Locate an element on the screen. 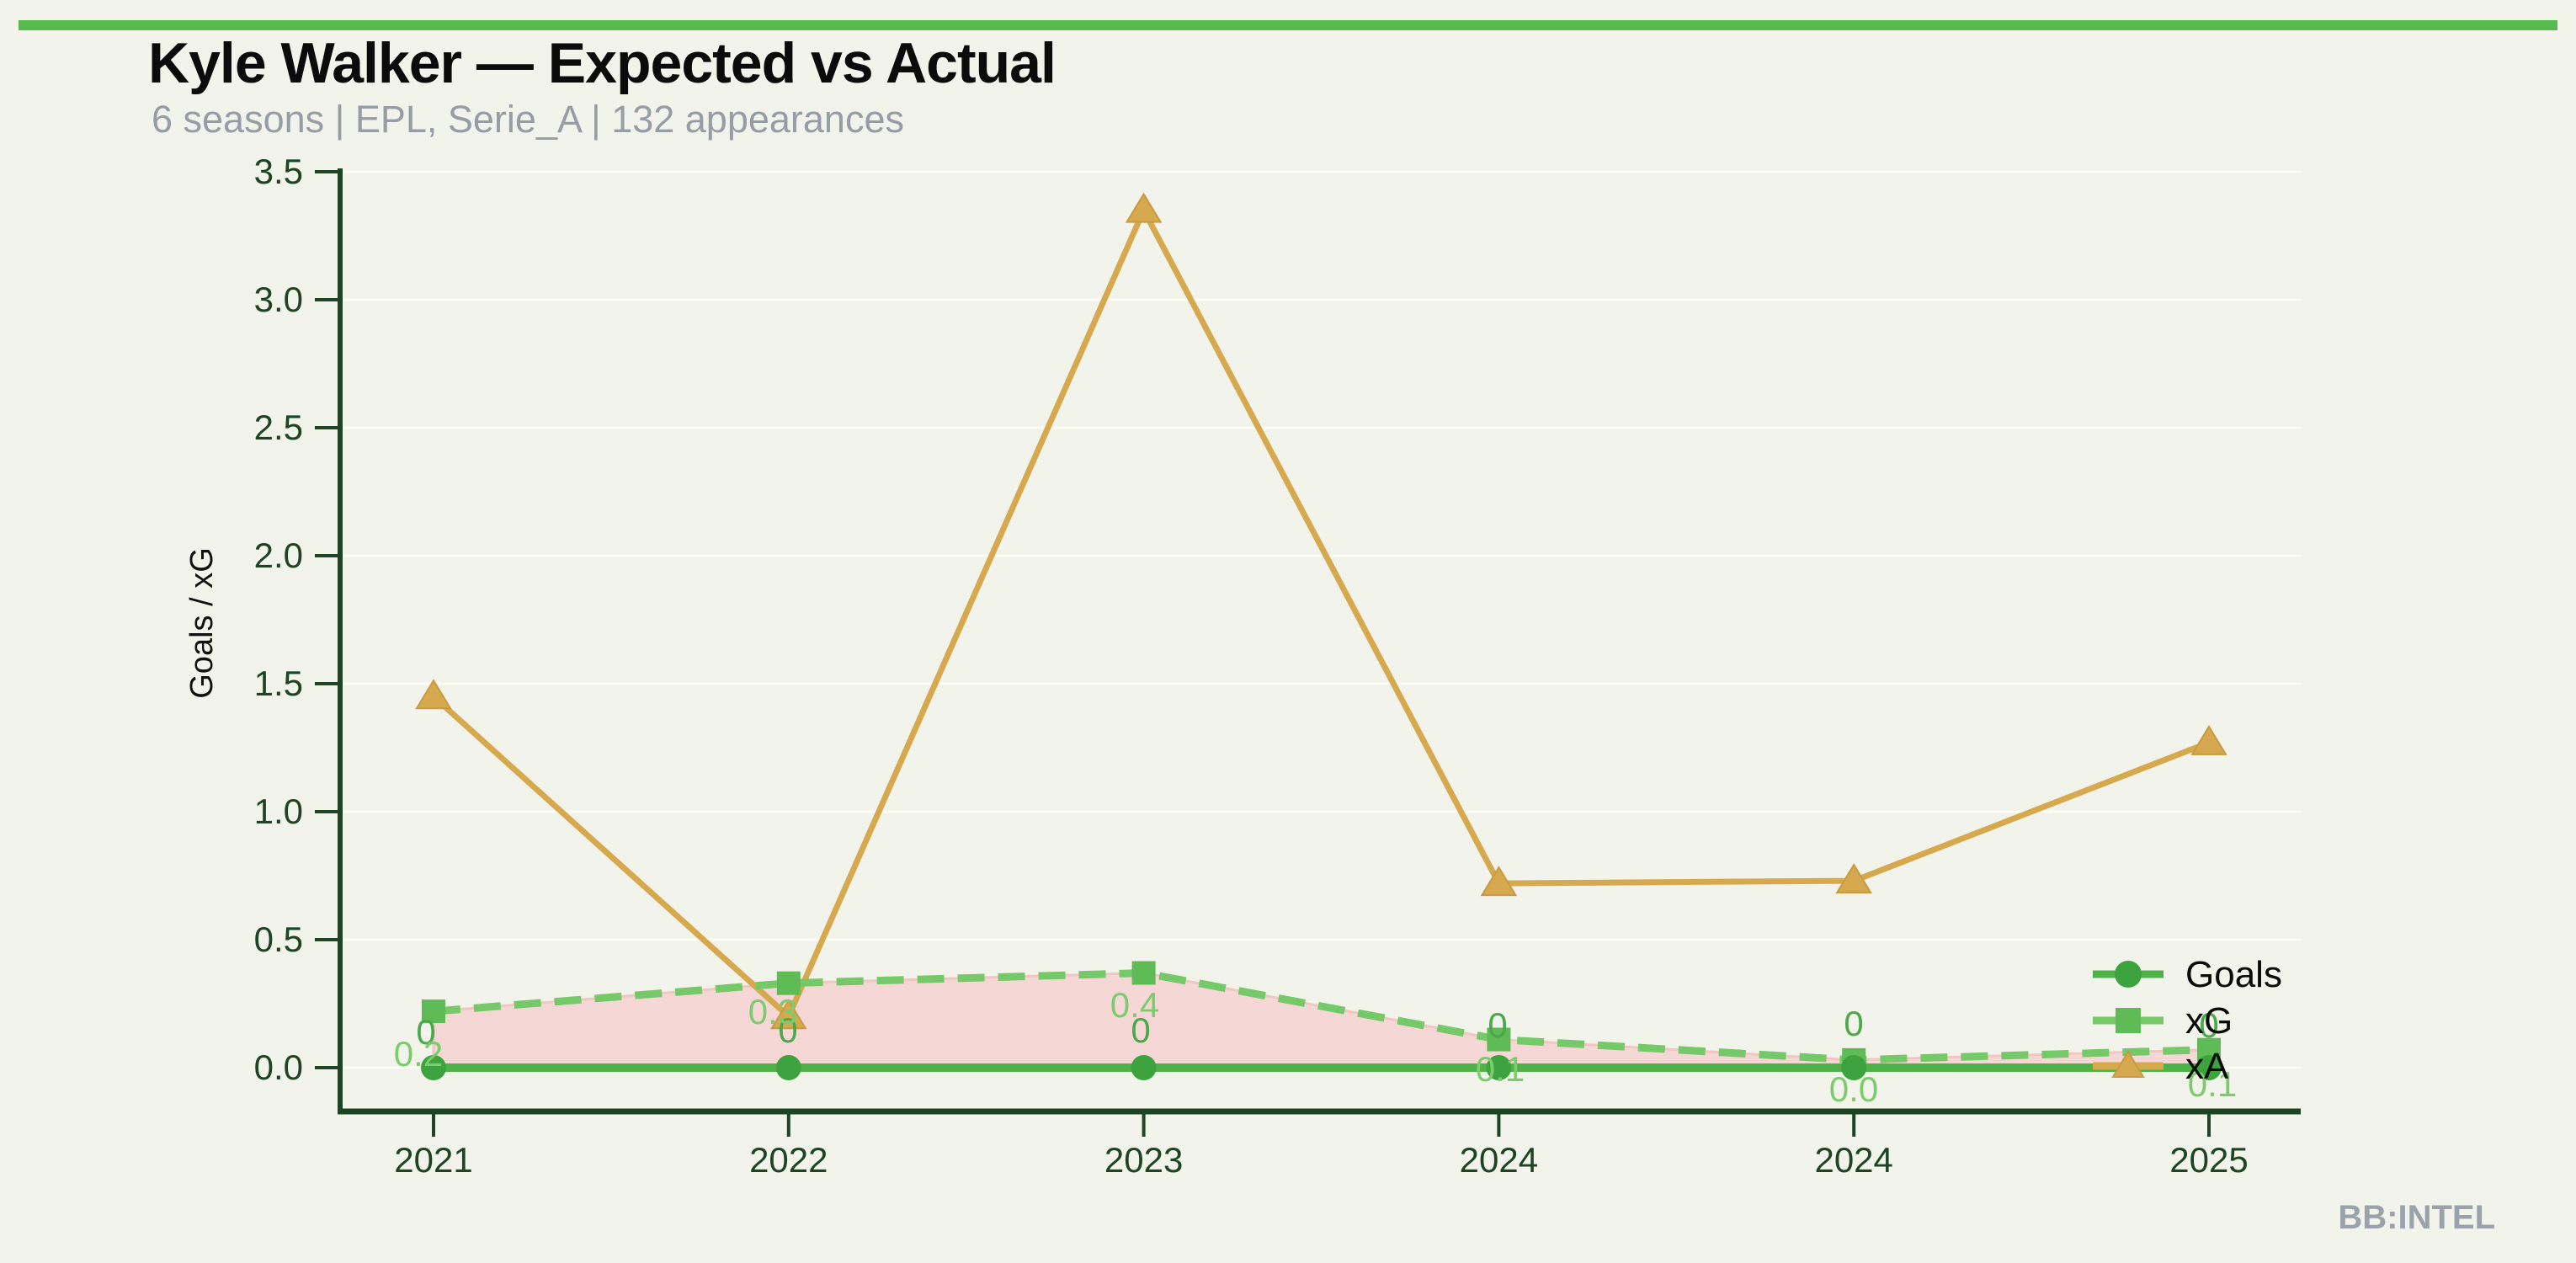  y-tick-label: 2.5 is located at coordinates (279, 427).